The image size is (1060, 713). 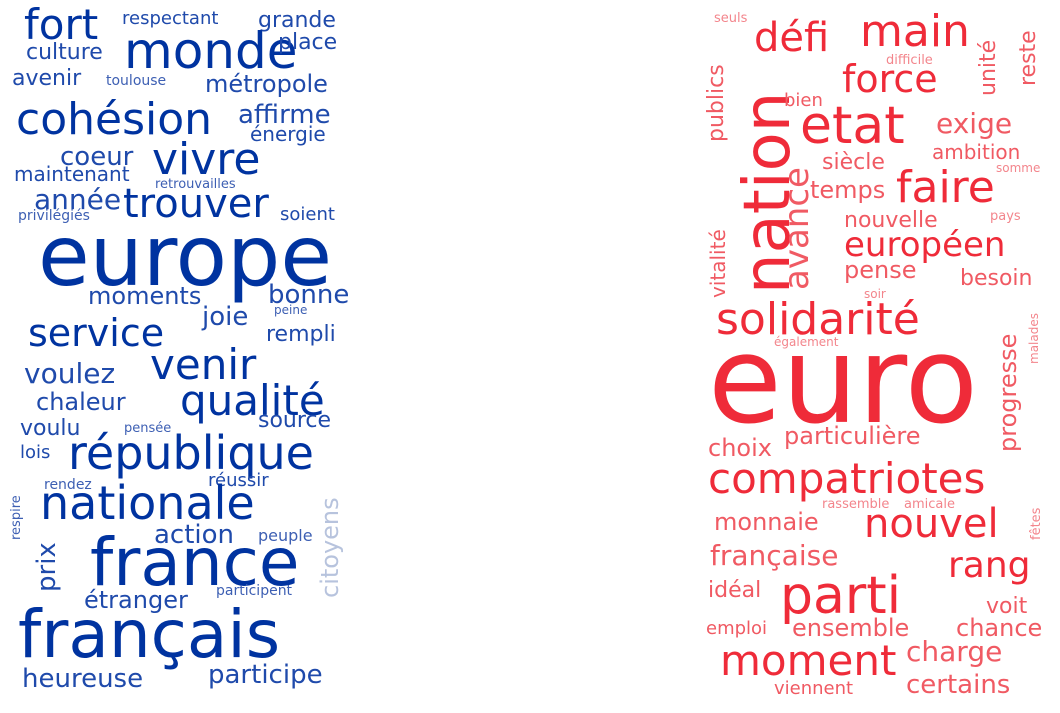 I want to click on word-service: service, so click(x=96, y=333).